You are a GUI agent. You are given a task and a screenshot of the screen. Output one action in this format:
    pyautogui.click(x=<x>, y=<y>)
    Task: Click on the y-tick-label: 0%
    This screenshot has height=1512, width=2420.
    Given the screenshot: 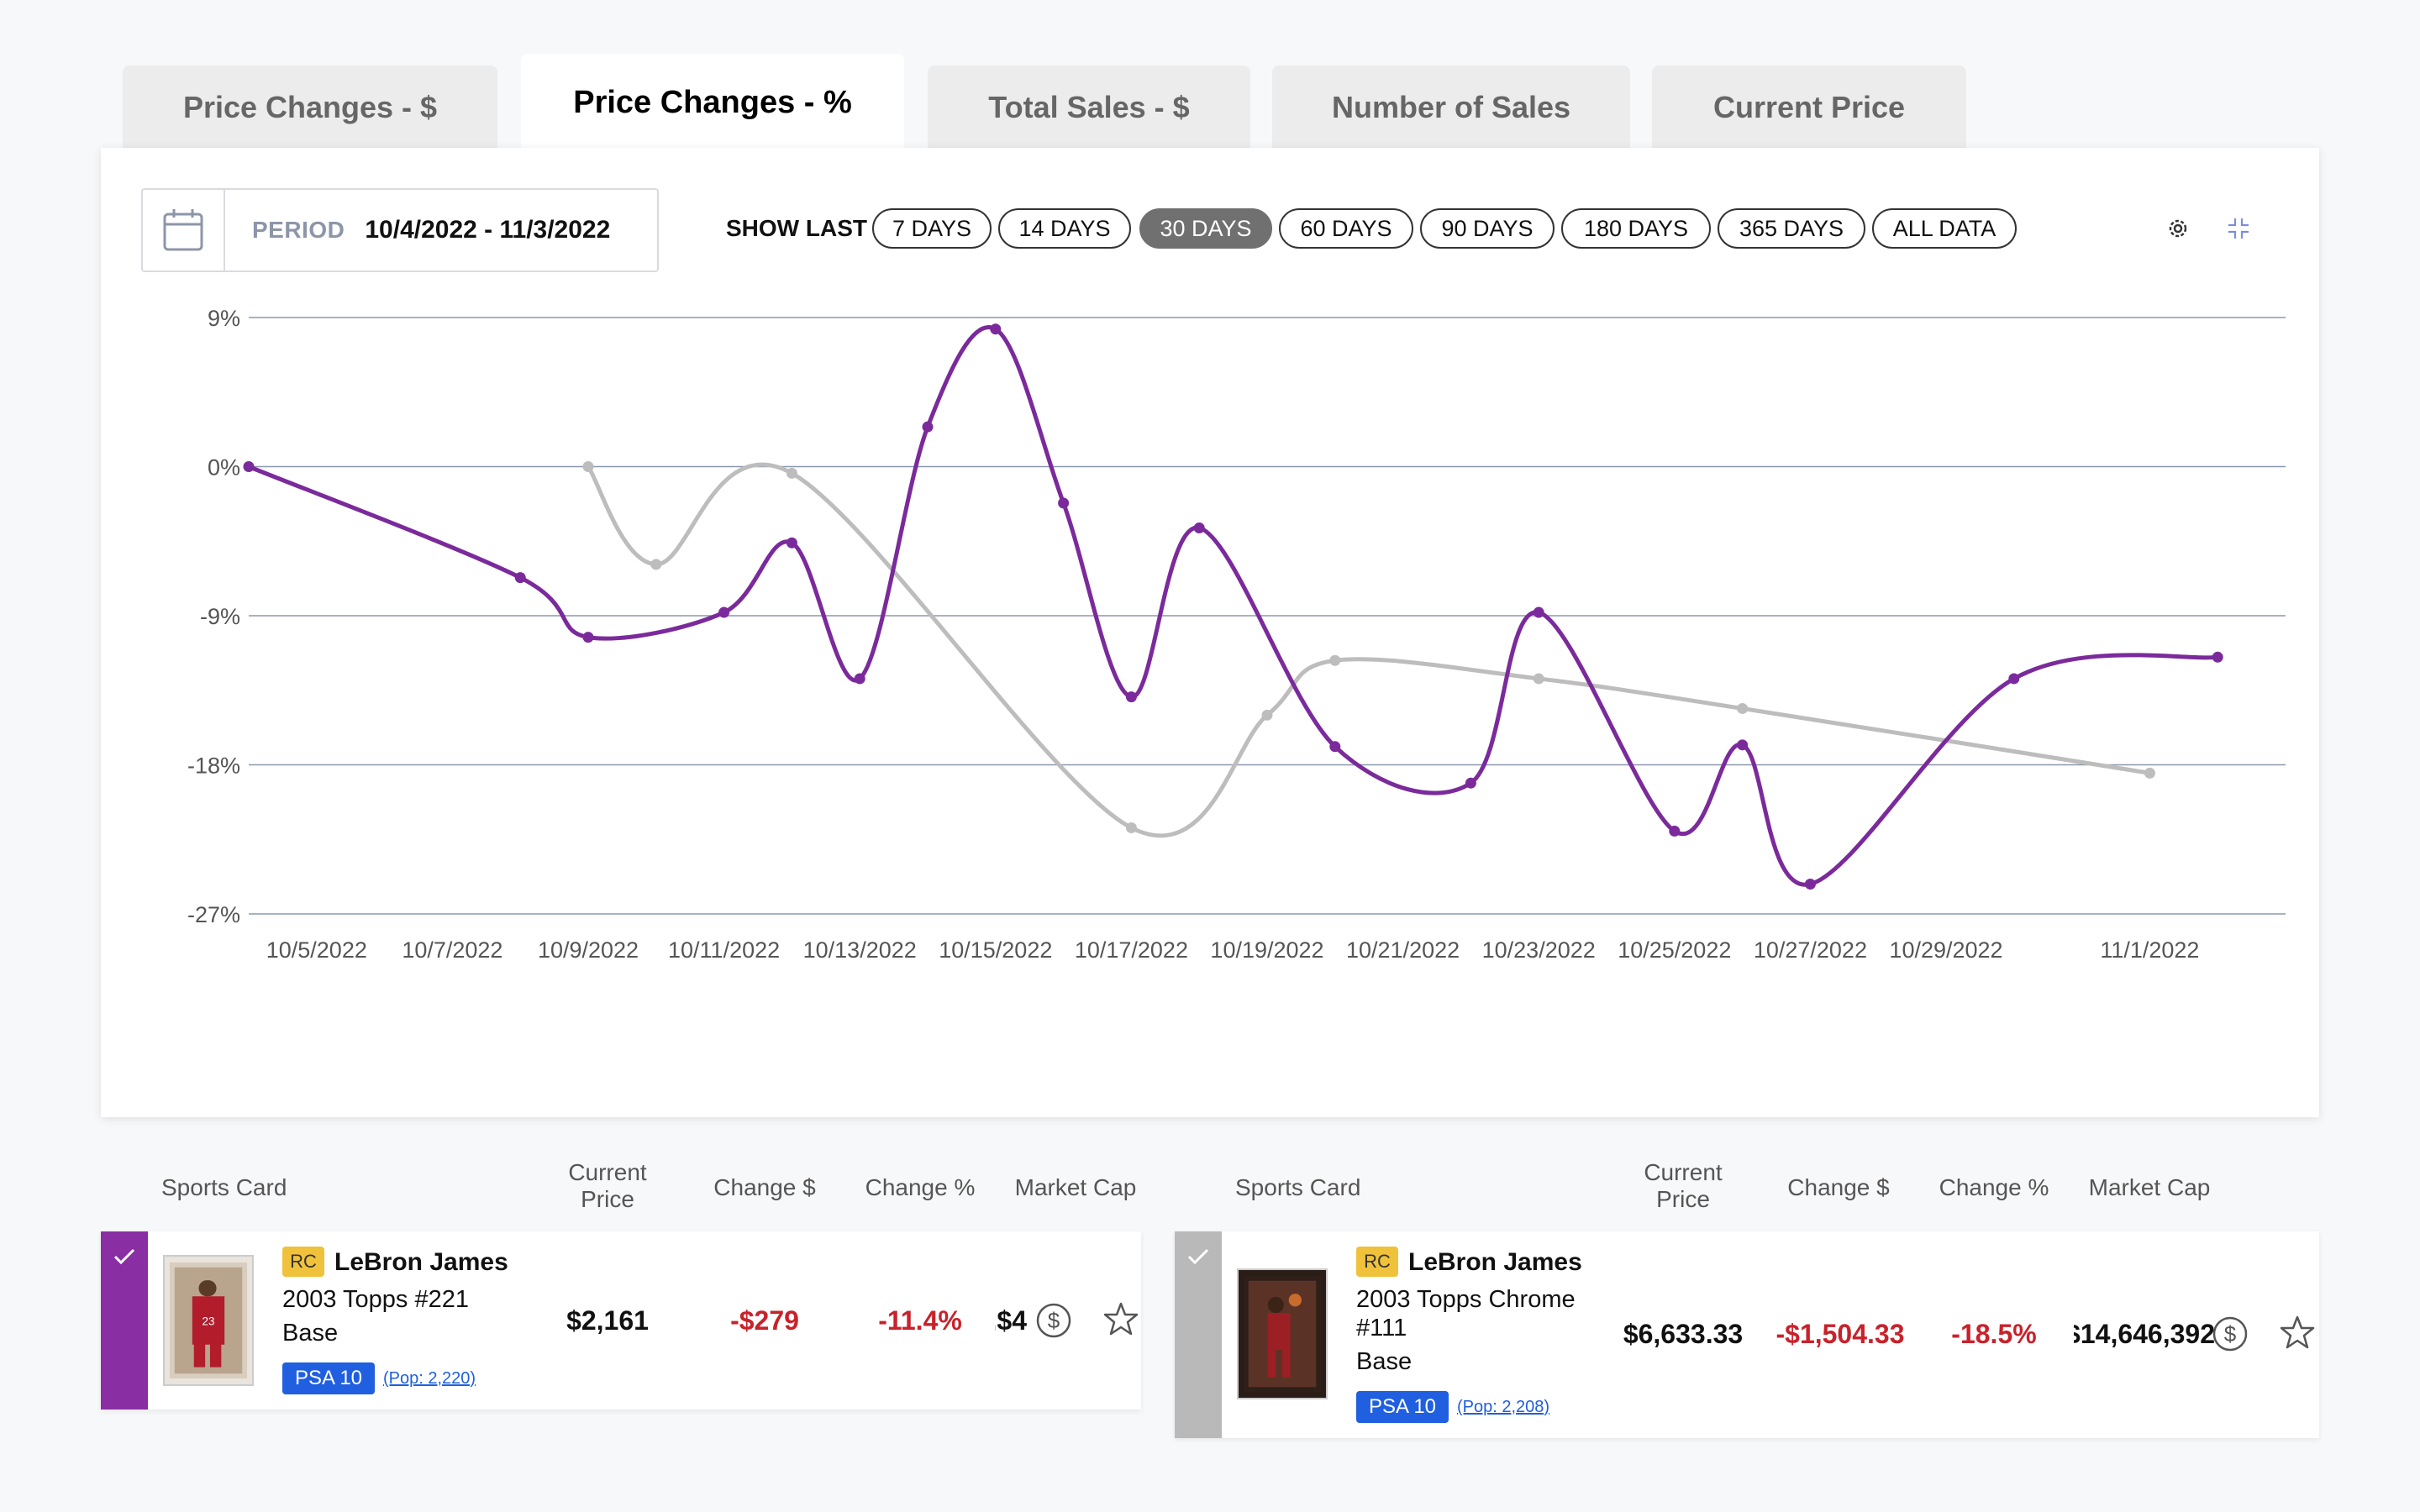 What is the action you would take?
    pyautogui.click(x=224, y=467)
    